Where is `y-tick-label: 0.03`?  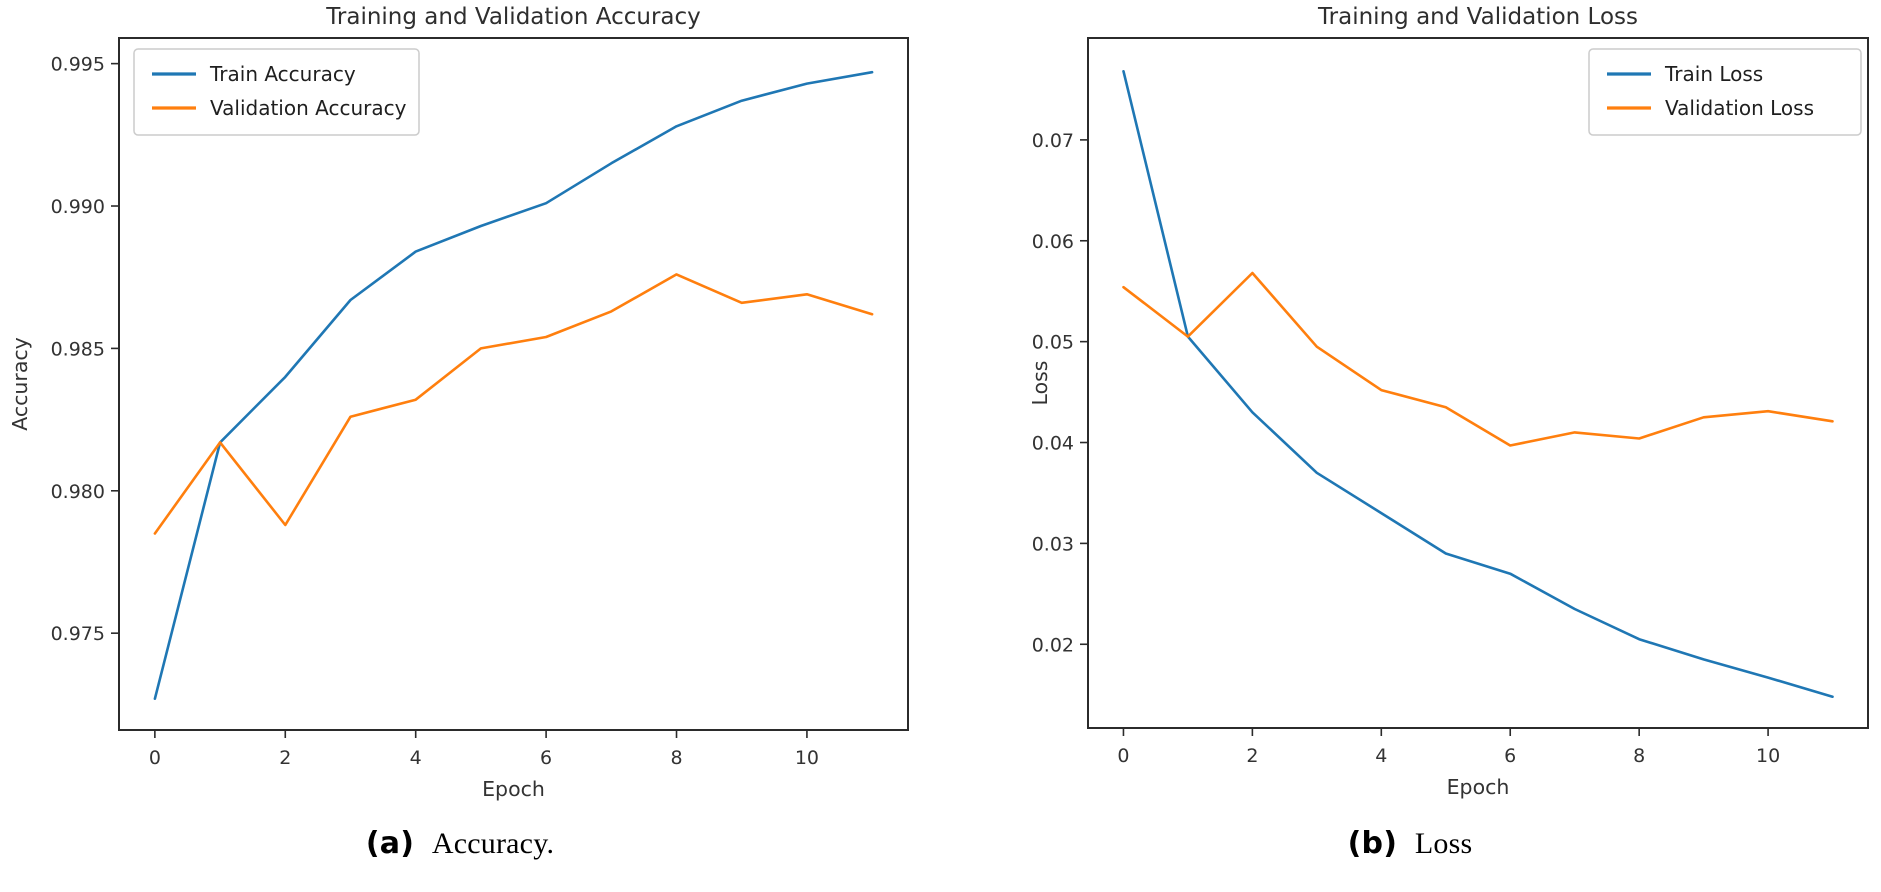 y-tick-label: 0.03 is located at coordinates (1053, 544).